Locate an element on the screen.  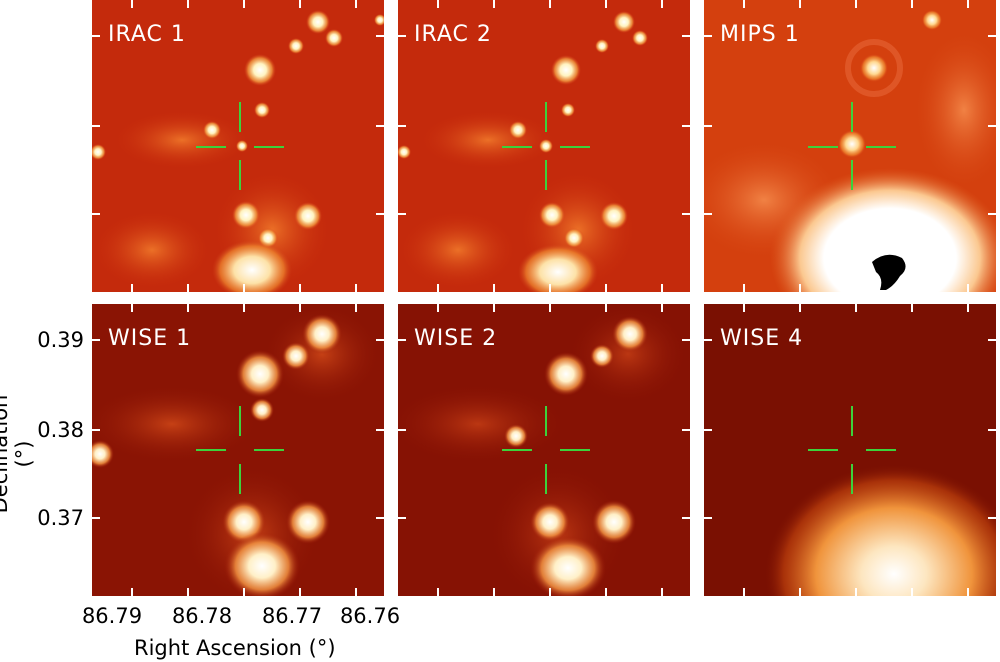
panel-wise4: WISE 4 is located at coordinates (850, 450).